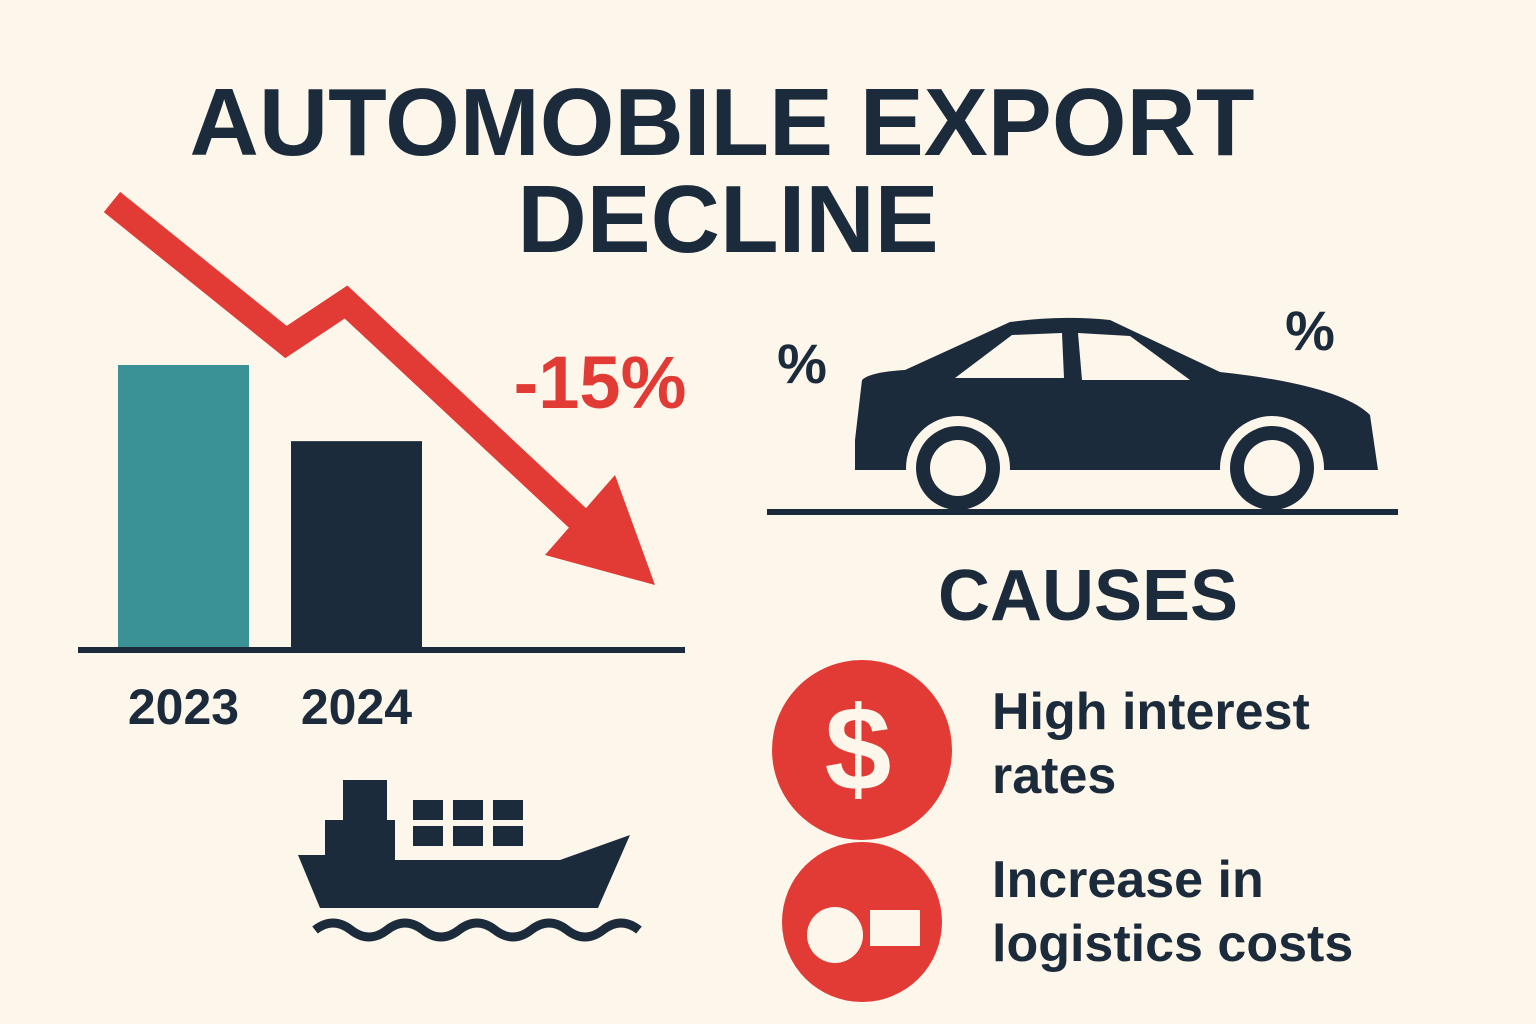 The width and height of the screenshot is (1536, 1024). What do you see at coordinates (895, 928) in the screenshot?
I see `box-glyph` at bounding box center [895, 928].